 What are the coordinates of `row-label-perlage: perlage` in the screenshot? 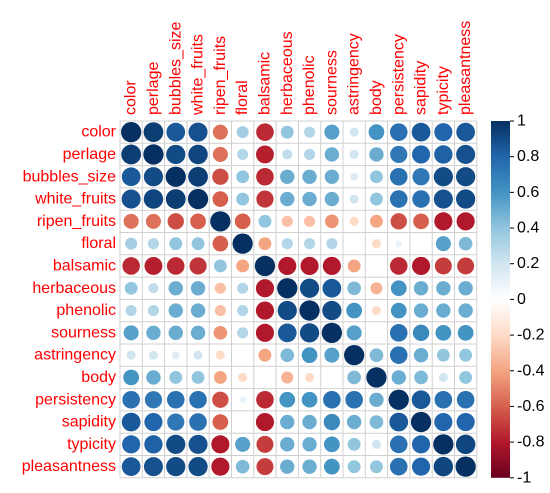 It's located at (89, 154).